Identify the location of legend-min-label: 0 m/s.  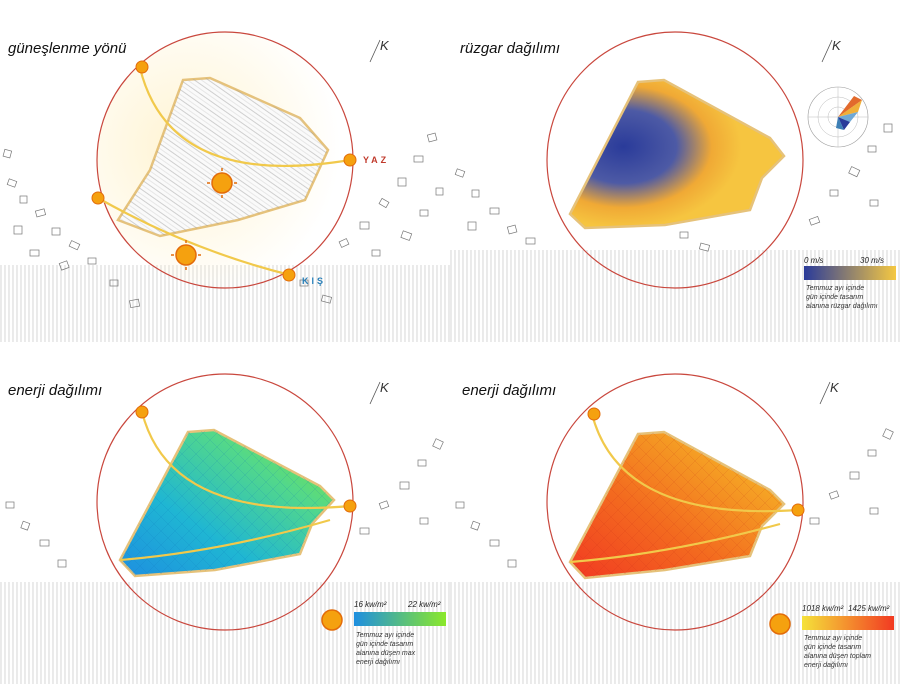
(814, 260).